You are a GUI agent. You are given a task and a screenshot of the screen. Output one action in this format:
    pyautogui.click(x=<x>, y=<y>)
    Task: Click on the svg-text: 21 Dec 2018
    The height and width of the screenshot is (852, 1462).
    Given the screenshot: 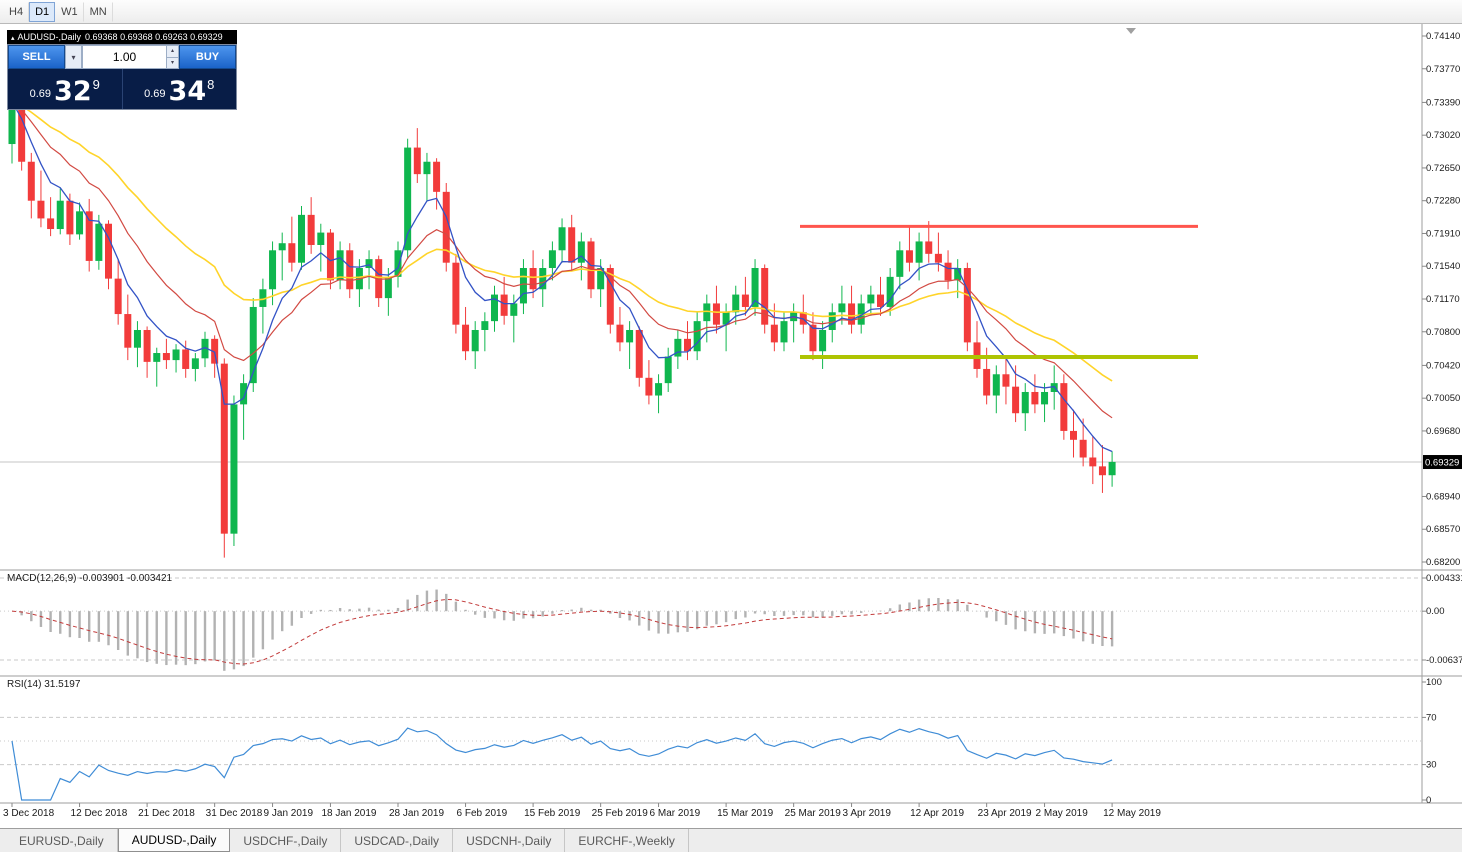 What is the action you would take?
    pyautogui.click(x=166, y=813)
    